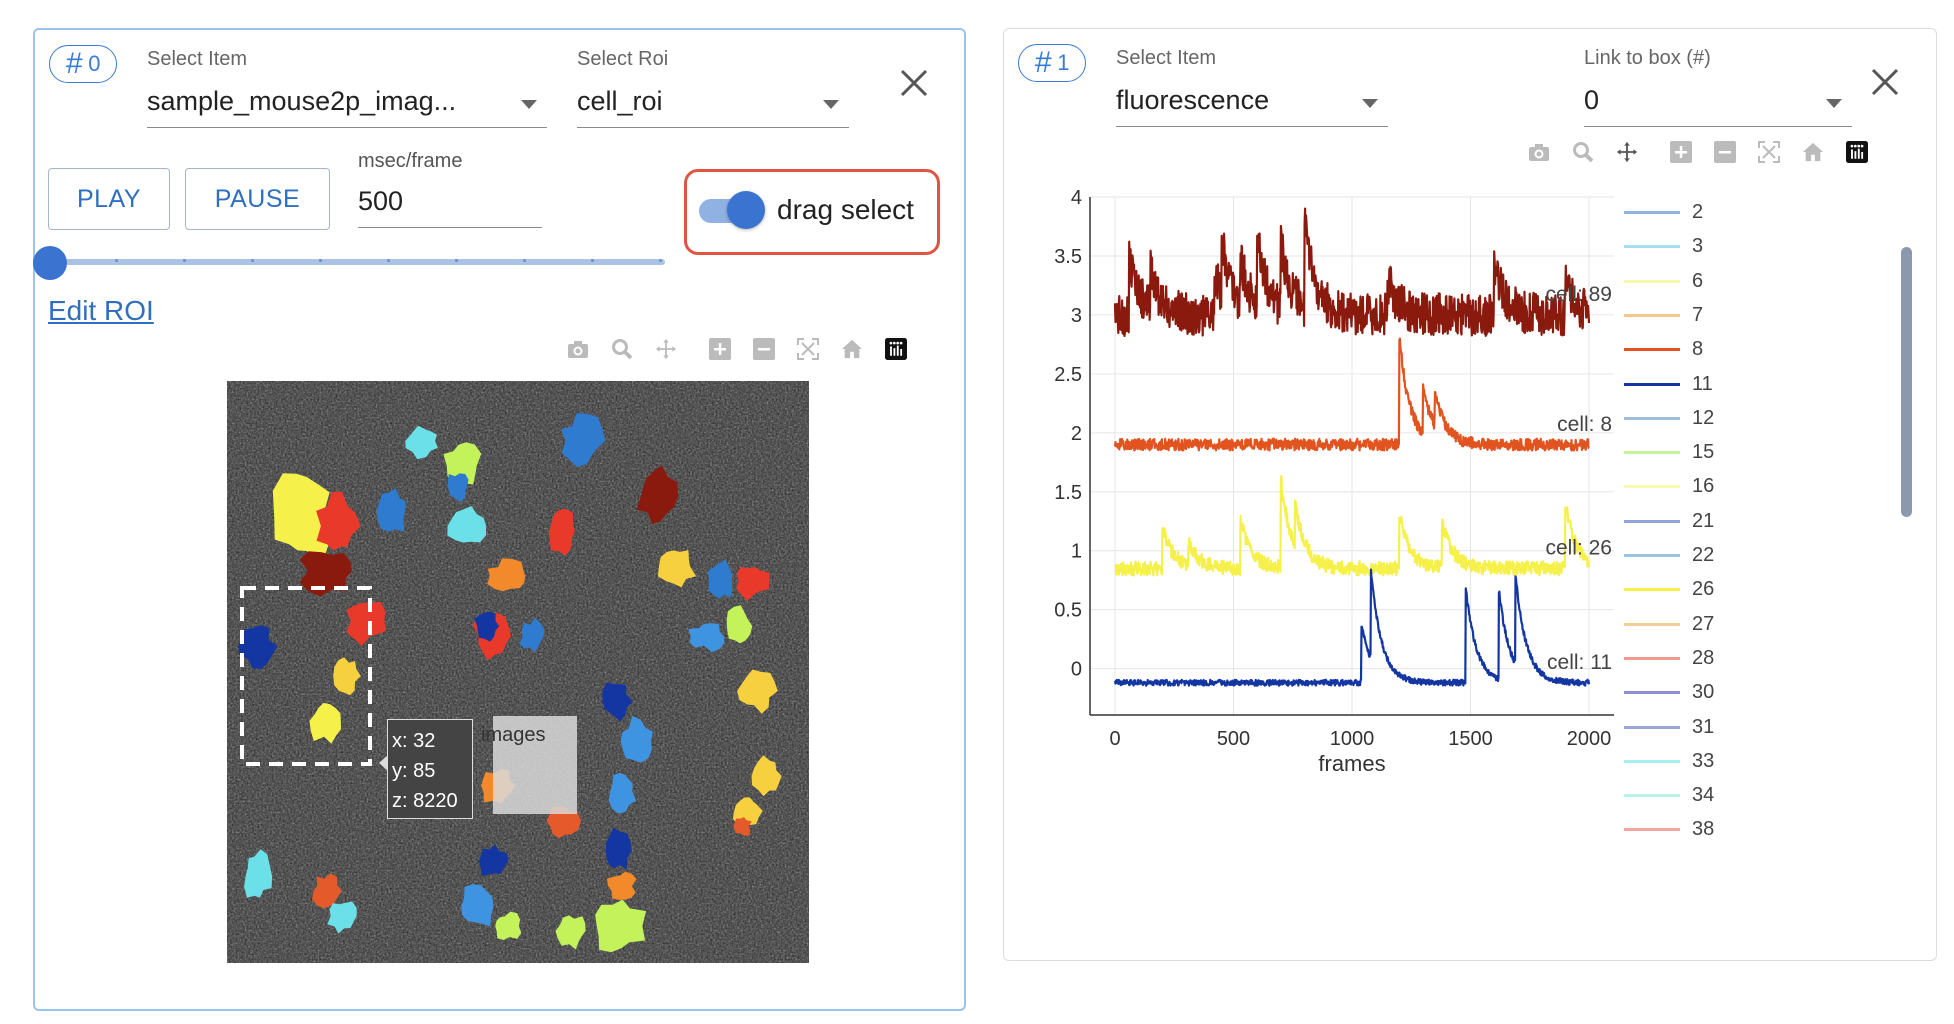 The height and width of the screenshot is (1024, 1954). I want to click on legend-item: 38, so click(1669, 829).